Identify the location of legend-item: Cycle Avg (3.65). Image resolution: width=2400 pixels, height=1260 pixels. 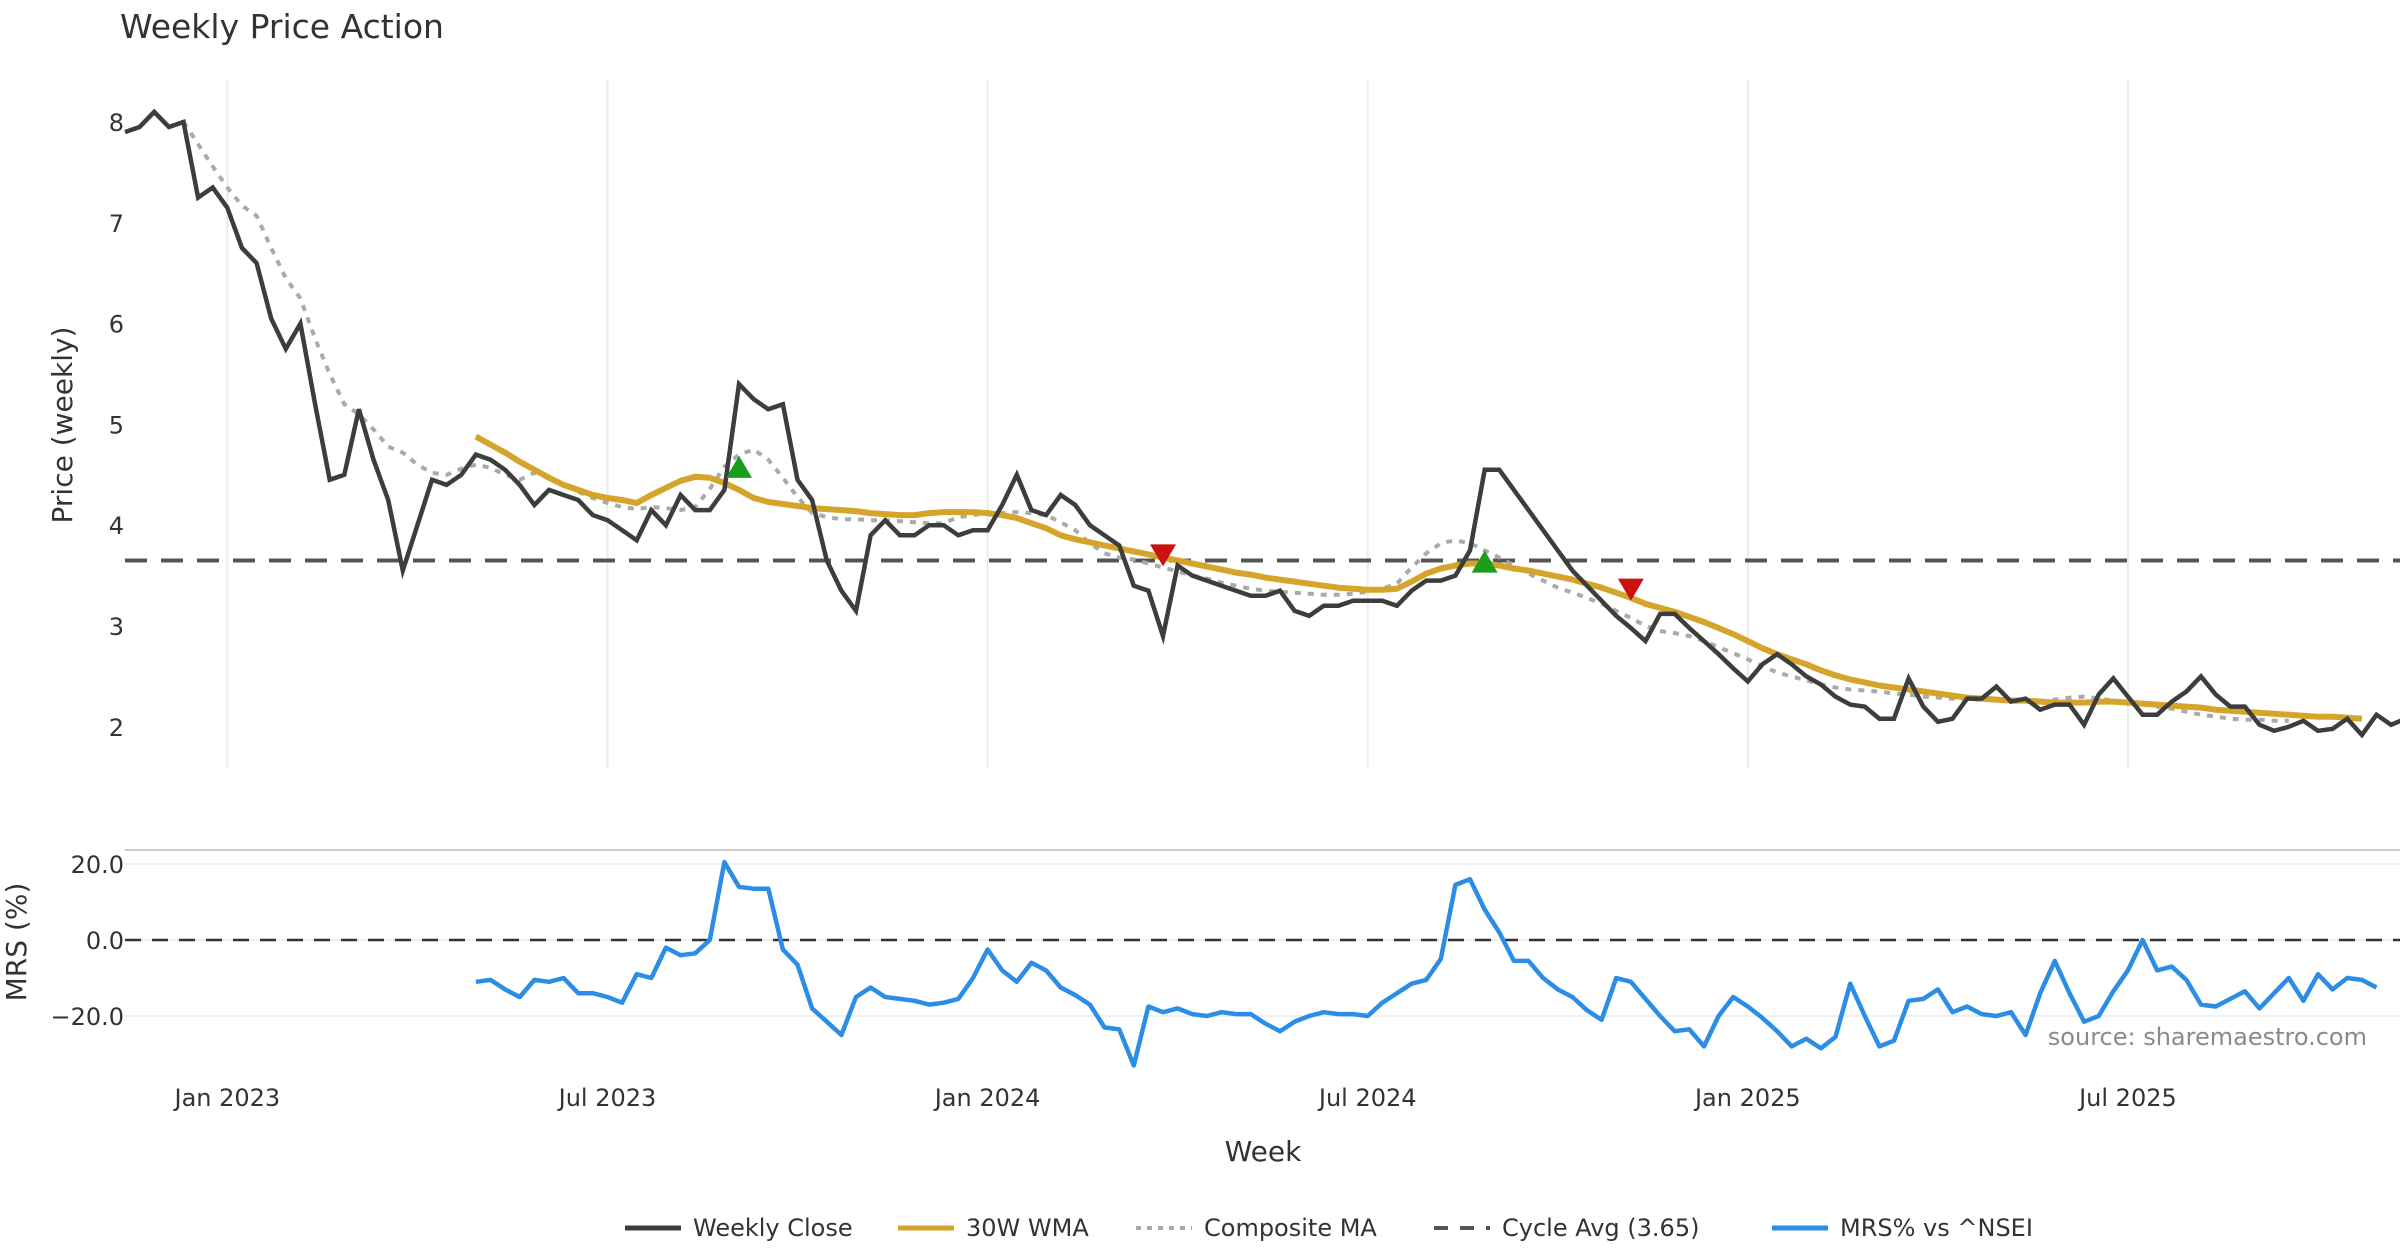
(1566, 1228).